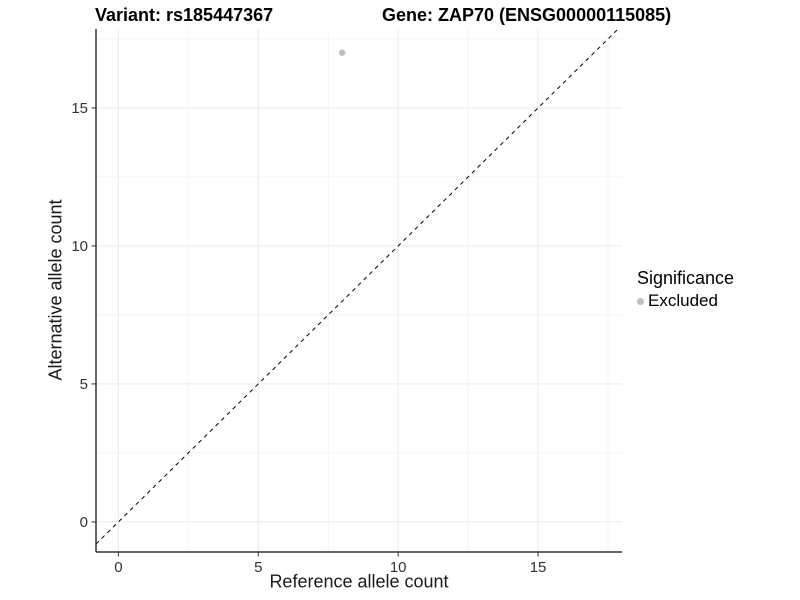  What do you see at coordinates (84, 522) in the screenshot?
I see `y-tick-label: 0` at bounding box center [84, 522].